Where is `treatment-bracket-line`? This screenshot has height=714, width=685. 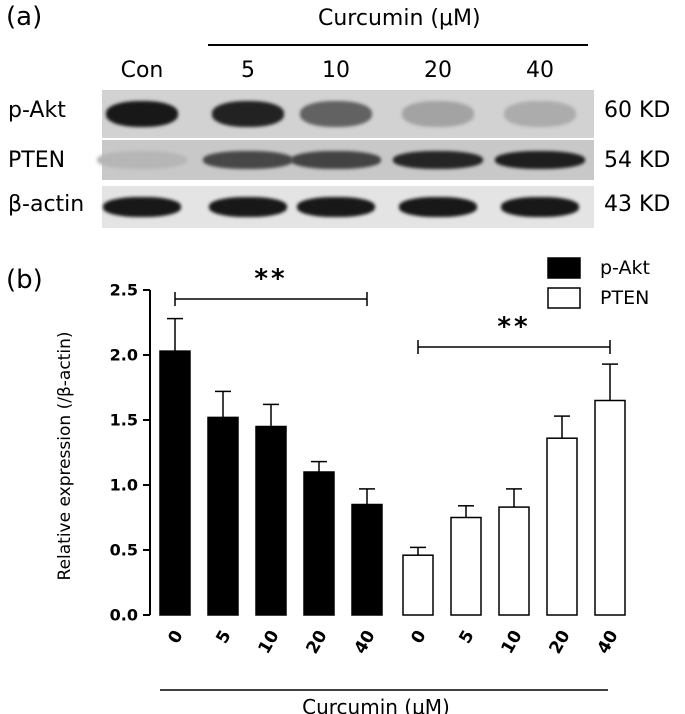 treatment-bracket-line is located at coordinates (398, 45).